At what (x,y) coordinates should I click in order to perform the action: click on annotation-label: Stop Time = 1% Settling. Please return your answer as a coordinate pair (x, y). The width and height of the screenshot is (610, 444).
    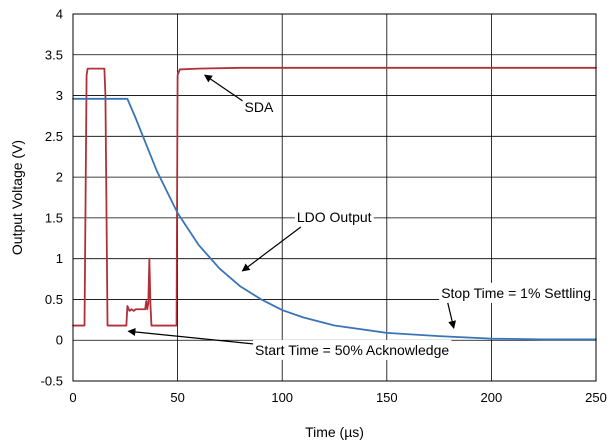
    Looking at the image, I should click on (516, 293).